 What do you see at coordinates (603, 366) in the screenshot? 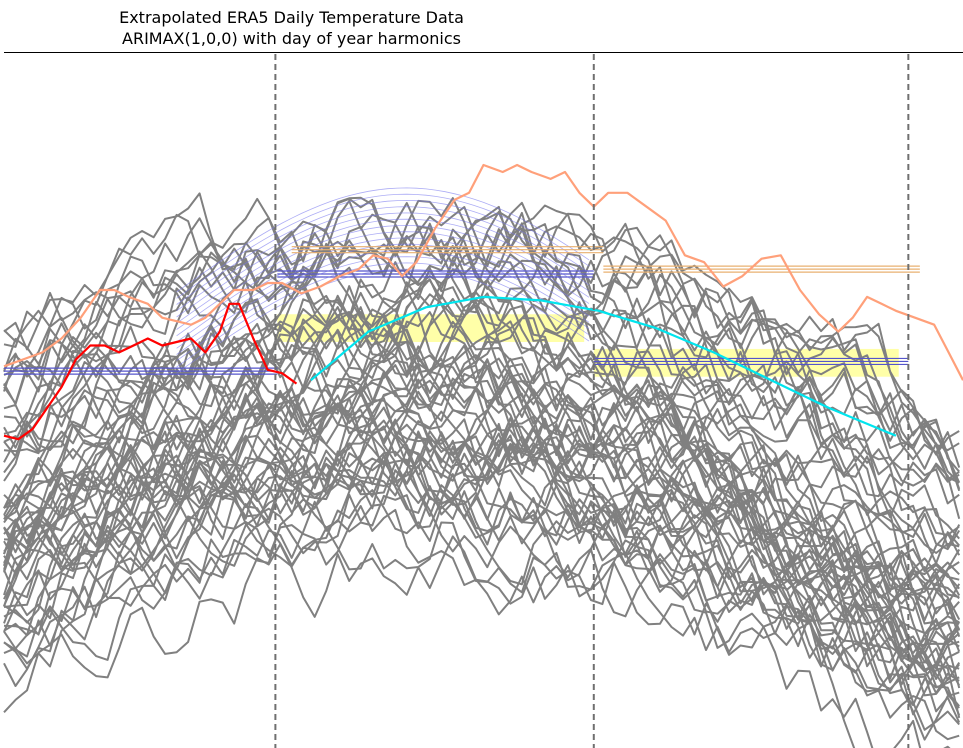
I see `fitted-series-line` at bounding box center [603, 366].